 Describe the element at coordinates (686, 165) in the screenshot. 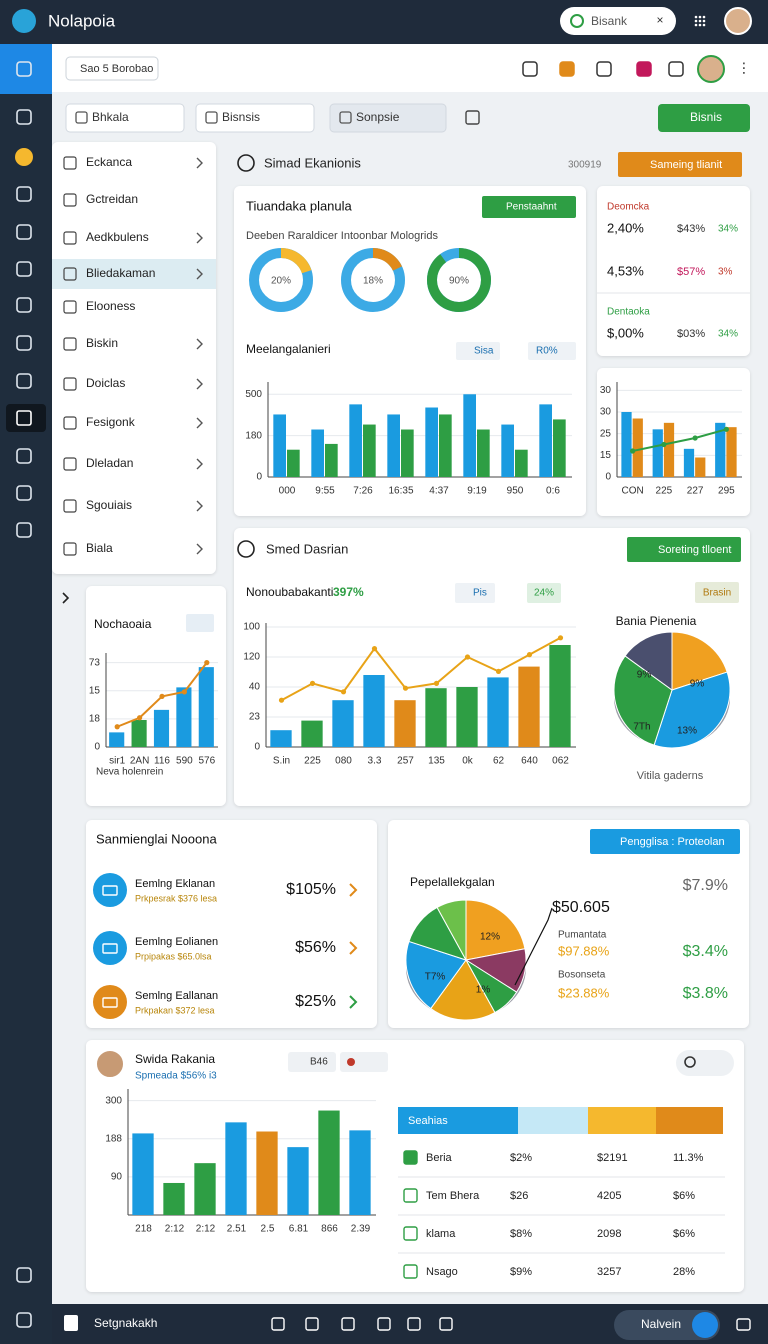

I see `button-label: Sameing tlianit` at that location.